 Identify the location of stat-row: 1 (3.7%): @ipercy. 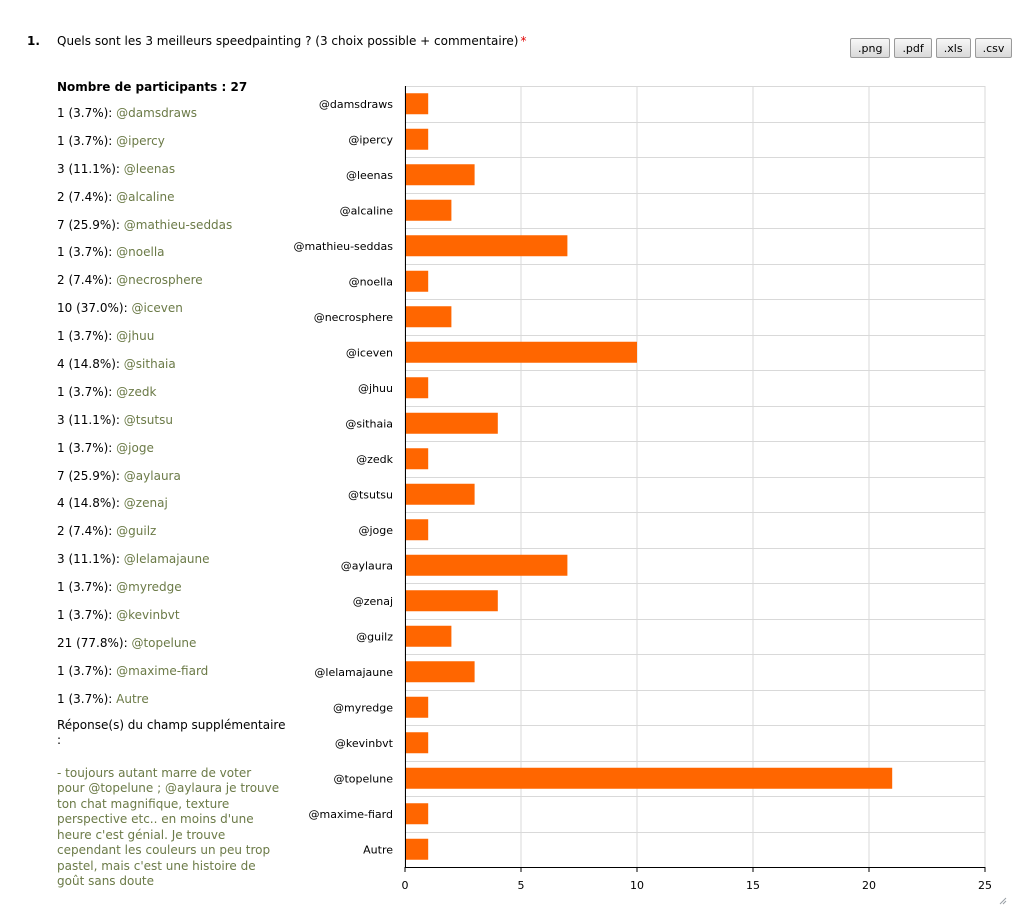
(172, 146).